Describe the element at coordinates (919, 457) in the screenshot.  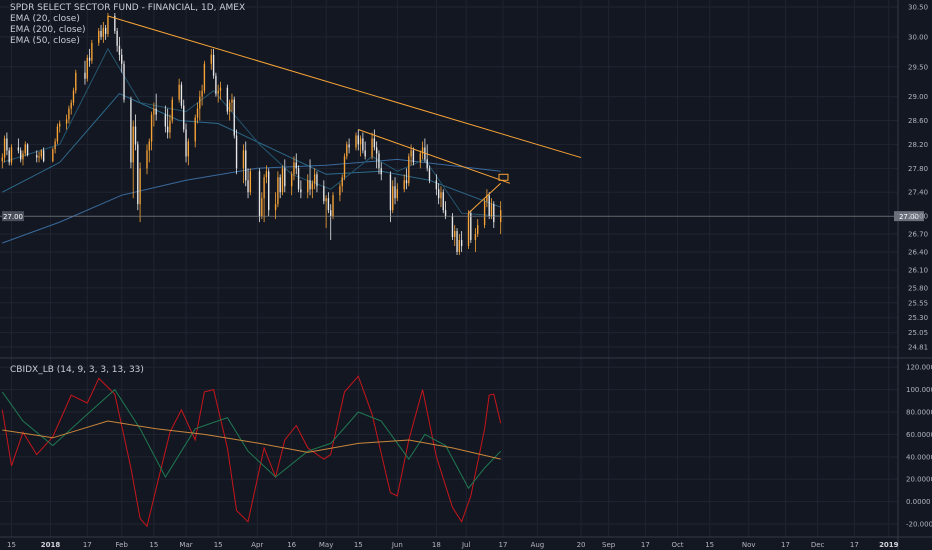
I see `indicator-tick-label: 40.0000` at that location.